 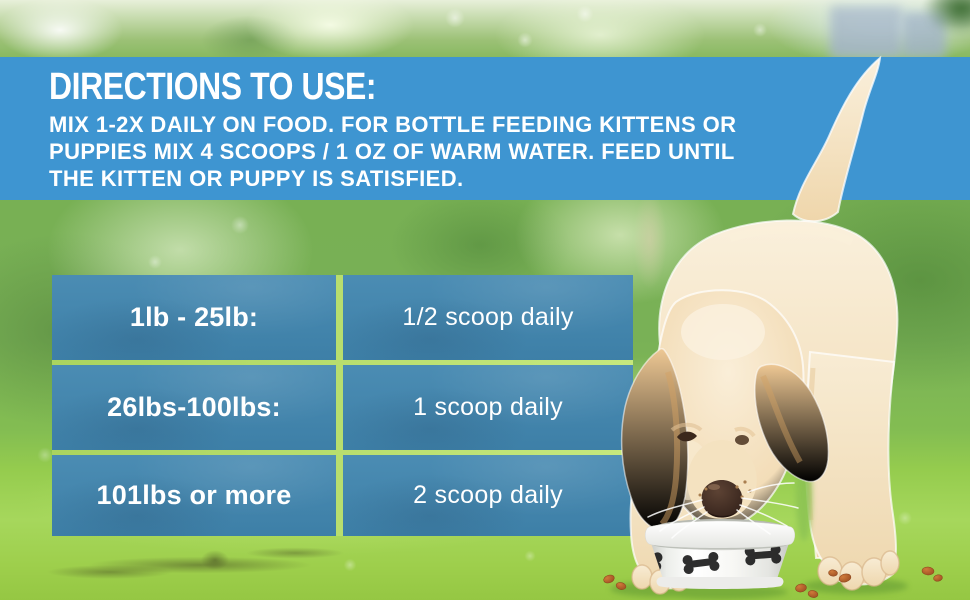 What do you see at coordinates (720, 564) in the screenshot?
I see `bowl-side` at bounding box center [720, 564].